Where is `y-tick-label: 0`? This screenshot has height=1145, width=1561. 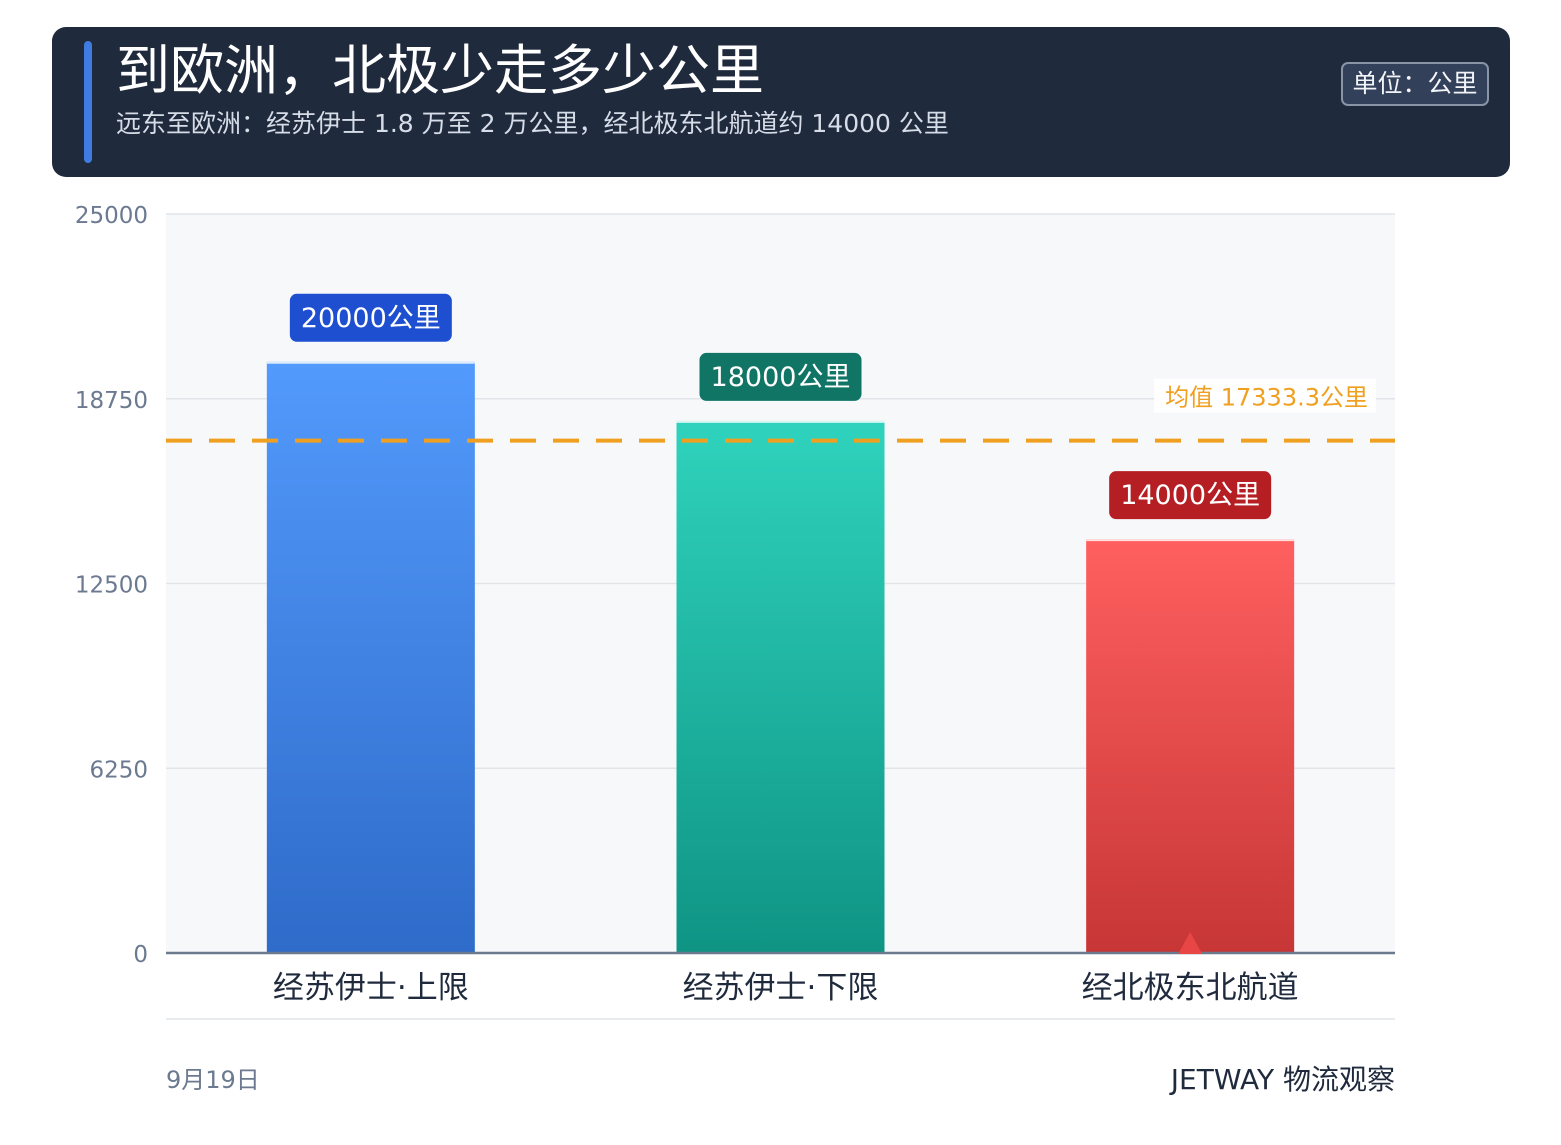
y-tick-label: 0 is located at coordinates (140, 955).